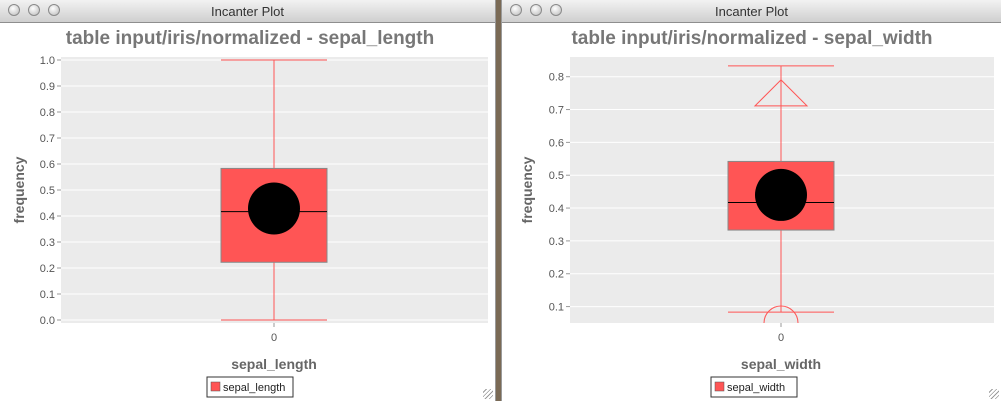  What do you see at coordinates (47, 61) in the screenshot?
I see `y-tick-label: 1.0` at bounding box center [47, 61].